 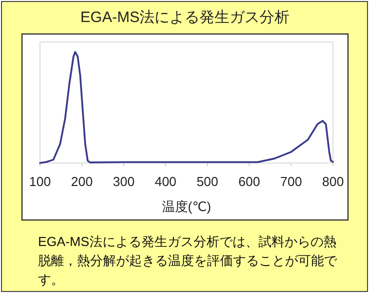 What do you see at coordinates (333, 181) in the screenshot?
I see `x-tick-label: 800` at bounding box center [333, 181].